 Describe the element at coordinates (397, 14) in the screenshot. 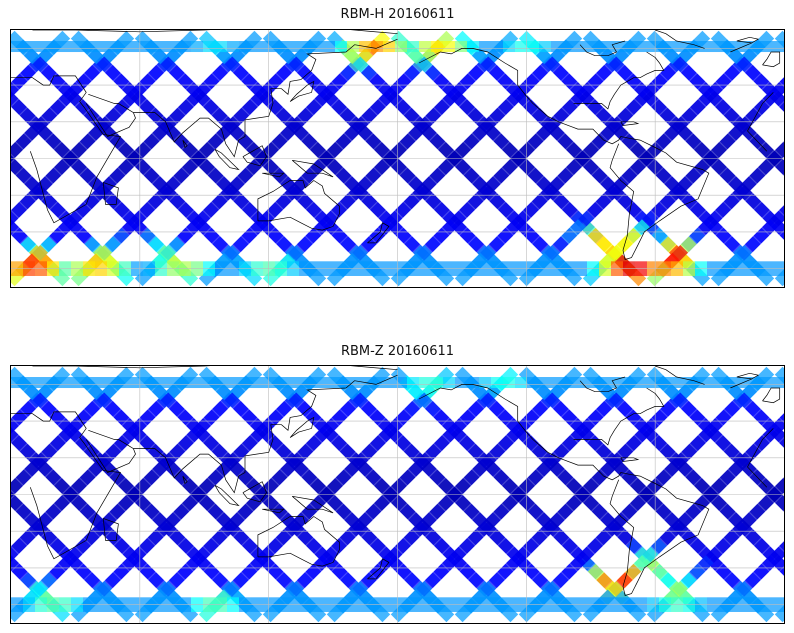

I see `panel-title-rbm-h: RBM-H 20160611` at that location.